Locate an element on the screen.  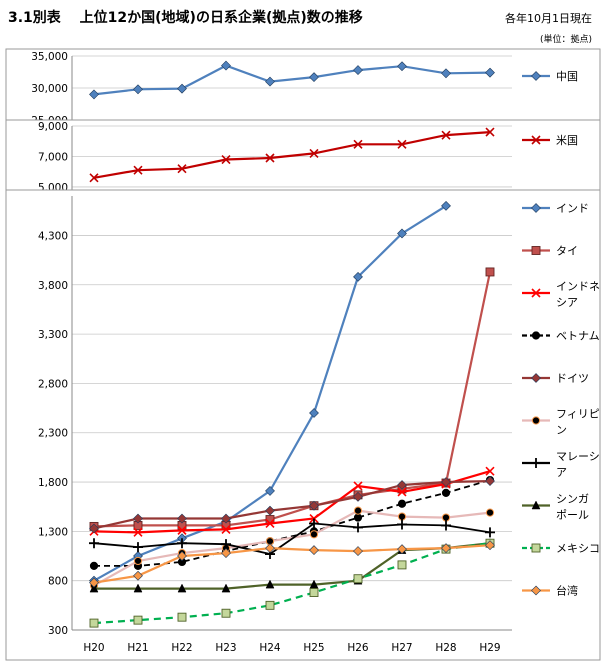
y-tick-label: 300 is located at coordinates (58, 631).